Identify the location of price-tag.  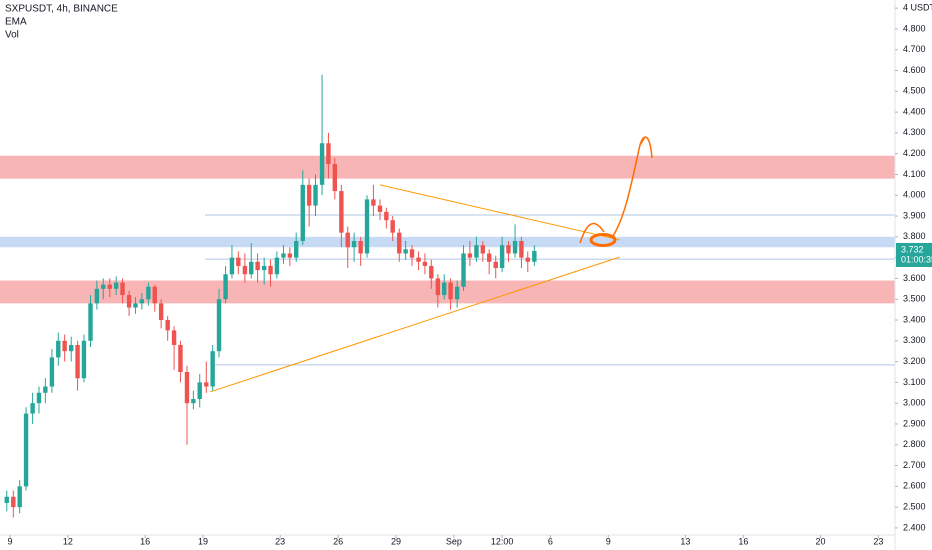
(914, 254).